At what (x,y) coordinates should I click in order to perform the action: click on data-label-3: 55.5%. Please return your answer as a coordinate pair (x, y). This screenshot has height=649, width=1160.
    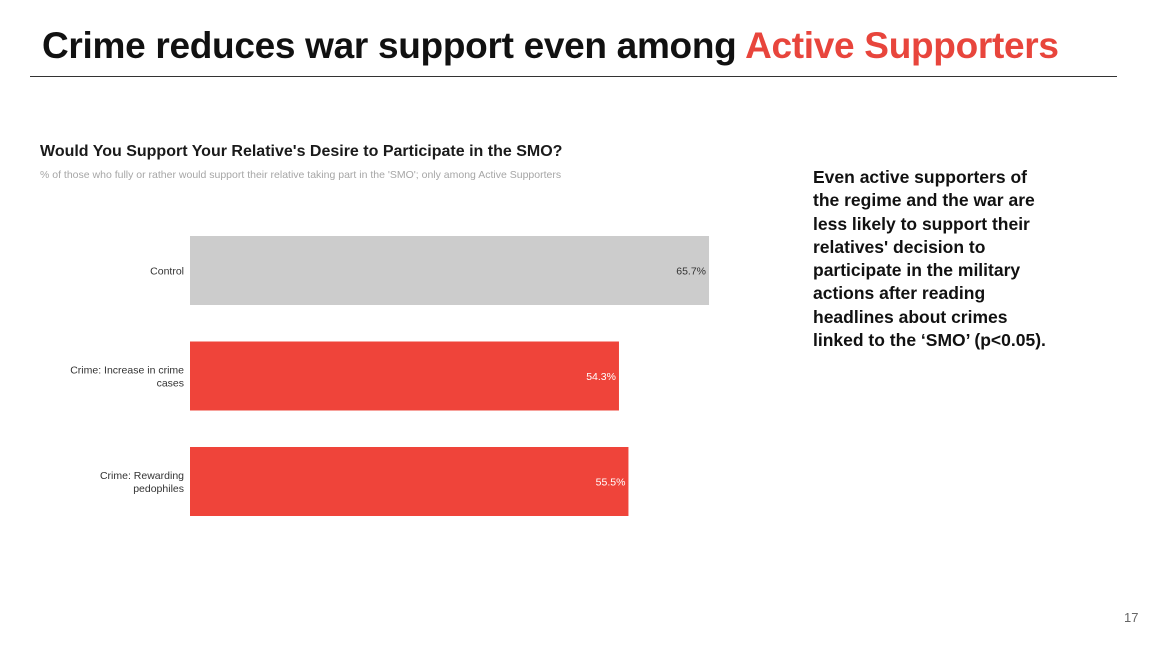
    Looking at the image, I should click on (611, 483).